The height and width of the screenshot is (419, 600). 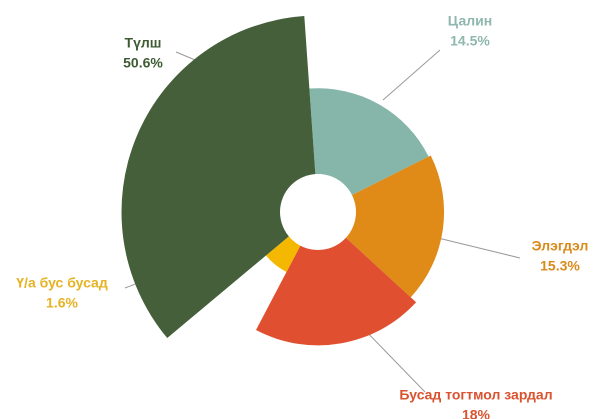 What do you see at coordinates (560, 246) in the screenshot?
I see `category-label: Элэгдэл` at bounding box center [560, 246].